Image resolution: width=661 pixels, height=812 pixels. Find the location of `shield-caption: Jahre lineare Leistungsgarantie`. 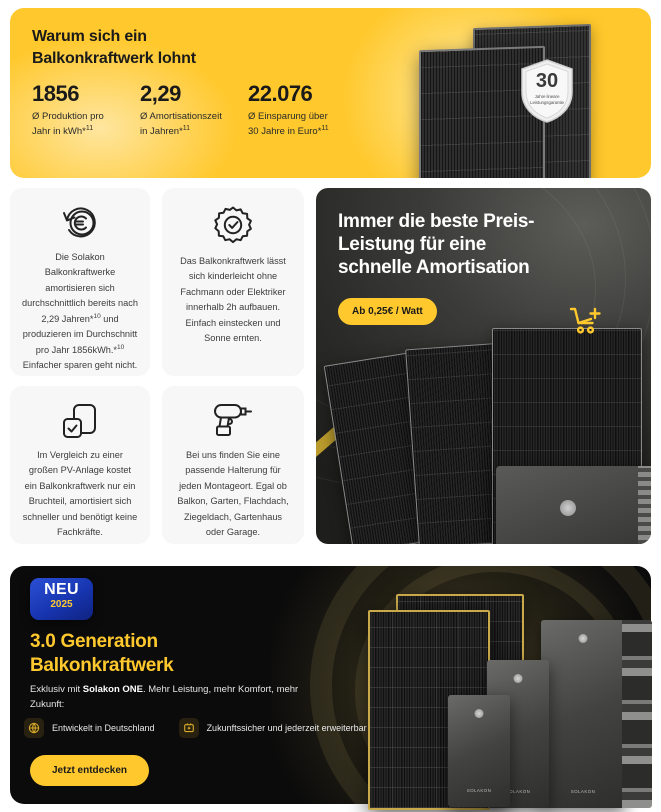

shield-caption: Jahre lineare Leistungsgarantie is located at coordinates (547, 99).